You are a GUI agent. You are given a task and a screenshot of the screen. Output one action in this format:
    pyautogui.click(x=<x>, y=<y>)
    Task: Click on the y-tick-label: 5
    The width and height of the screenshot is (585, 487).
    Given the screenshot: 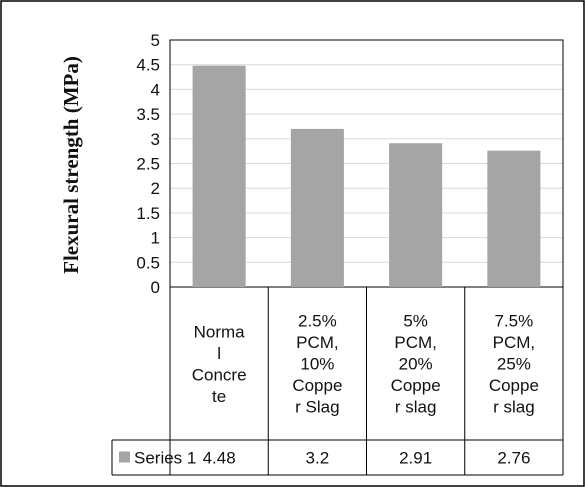 What is the action you would take?
    pyautogui.click(x=155, y=40)
    